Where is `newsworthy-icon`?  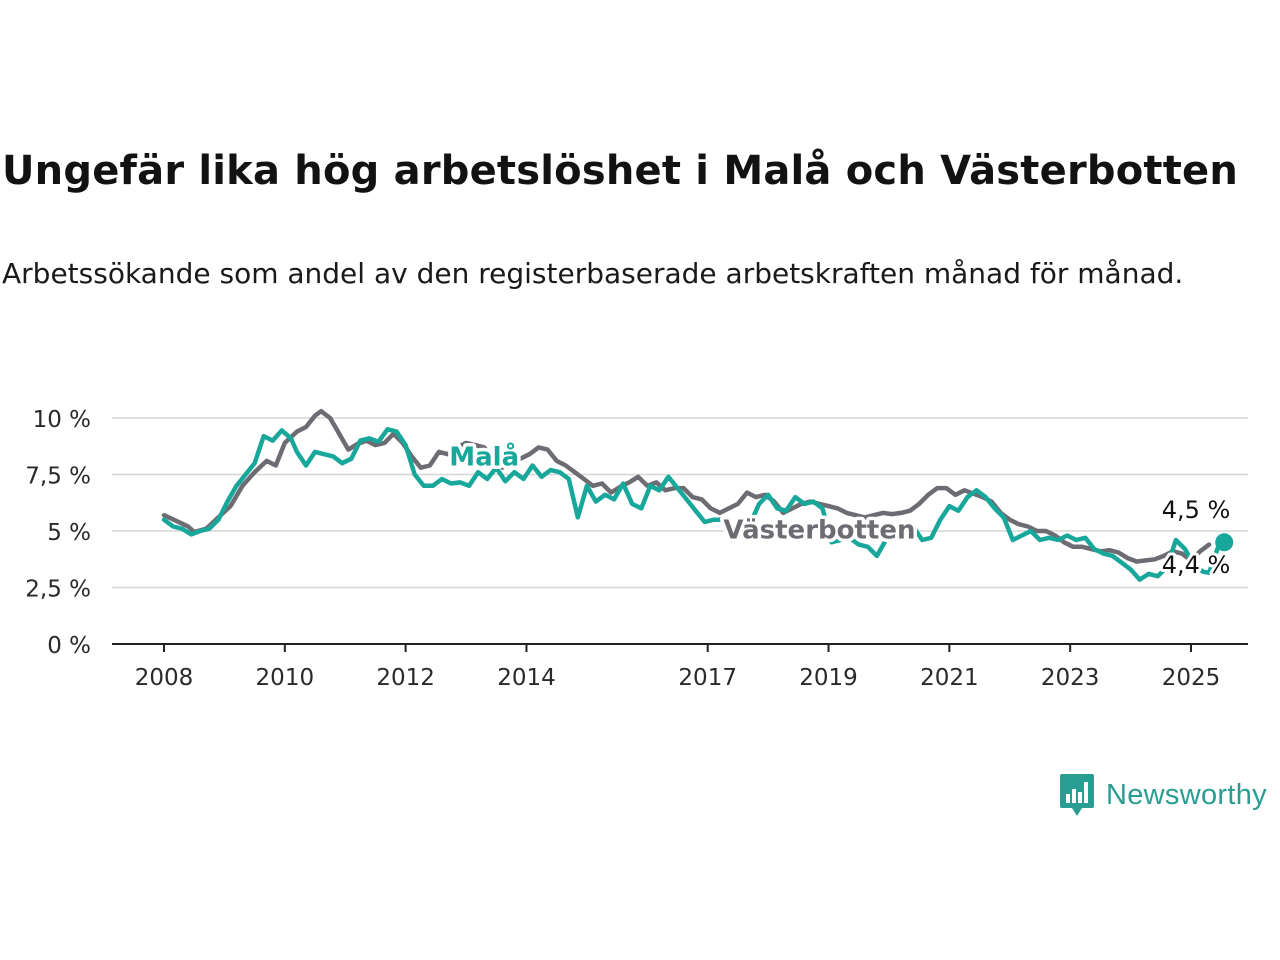 newsworthy-icon is located at coordinates (1077, 795).